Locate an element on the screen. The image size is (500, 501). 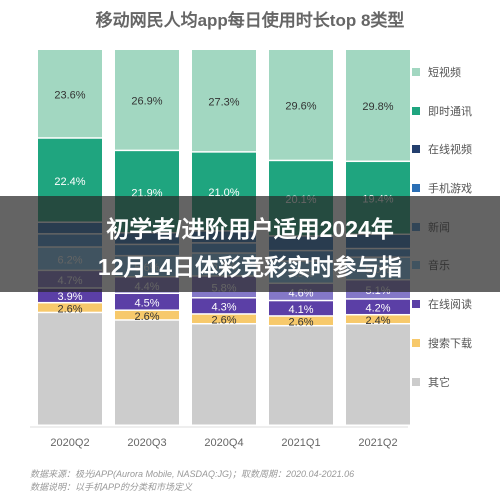
bar-segment-2020Q3-在线阅读 is located at coordinates (147, 302).